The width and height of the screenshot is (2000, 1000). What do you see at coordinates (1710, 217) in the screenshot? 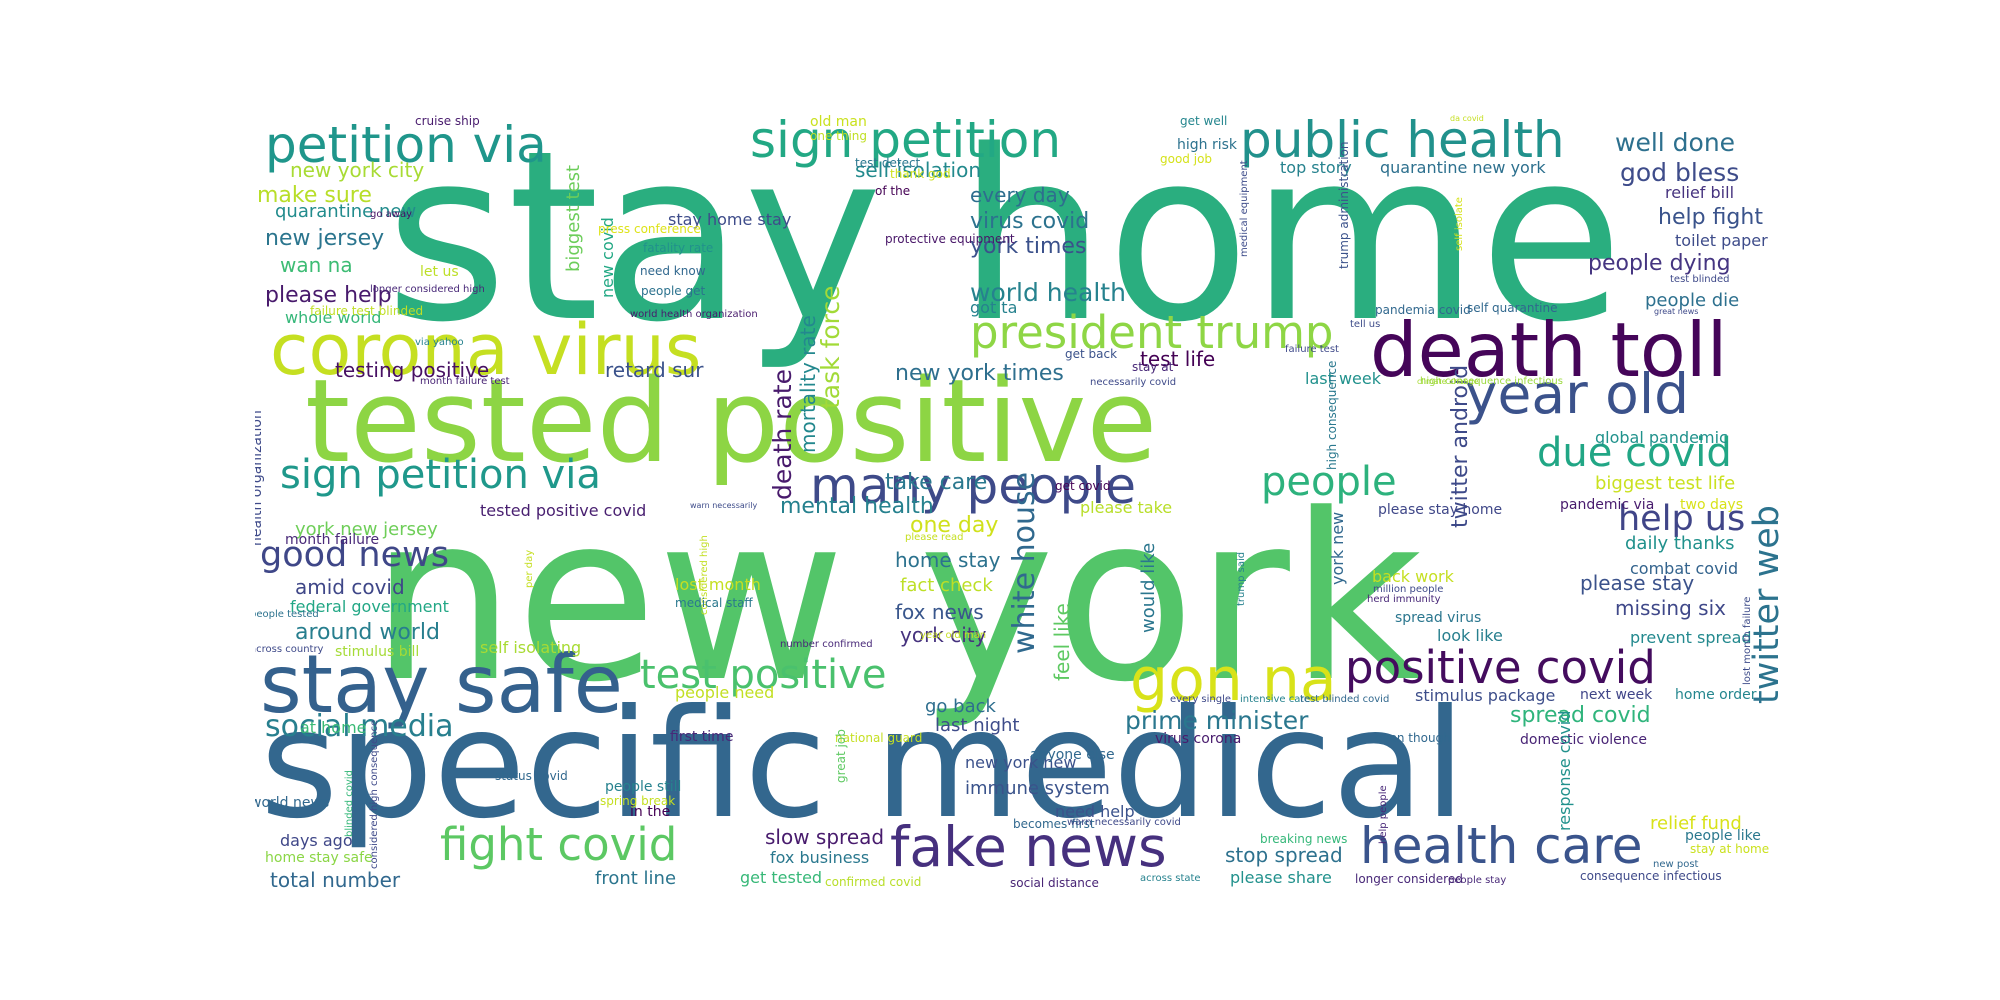
I see `word-cloud-word: help fight` at bounding box center [1710, 217].